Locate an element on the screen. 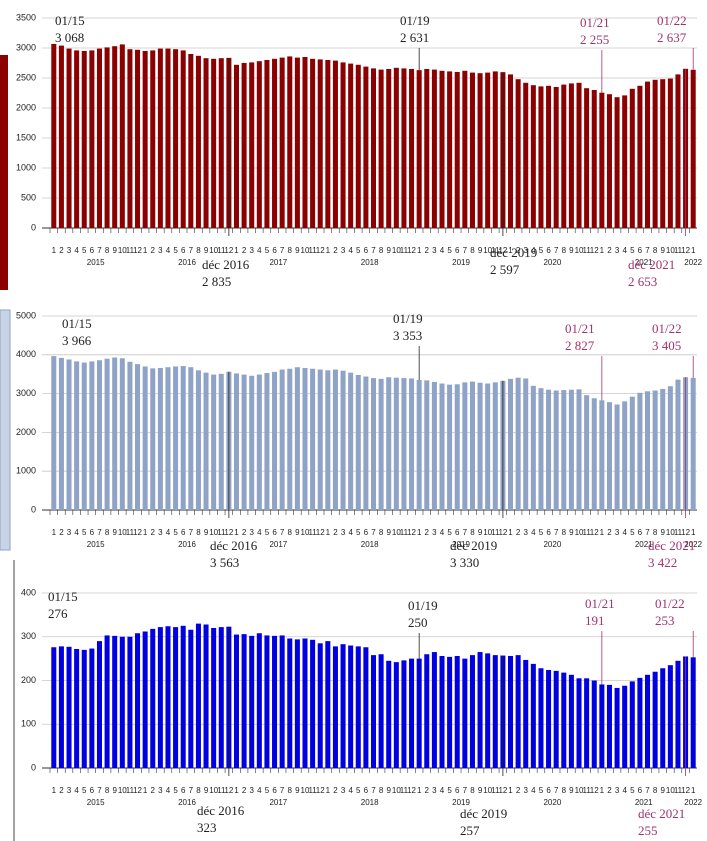 This screenshot has width=707, height=841. y-tick-label: 300 is located at coordinates (28, 636).